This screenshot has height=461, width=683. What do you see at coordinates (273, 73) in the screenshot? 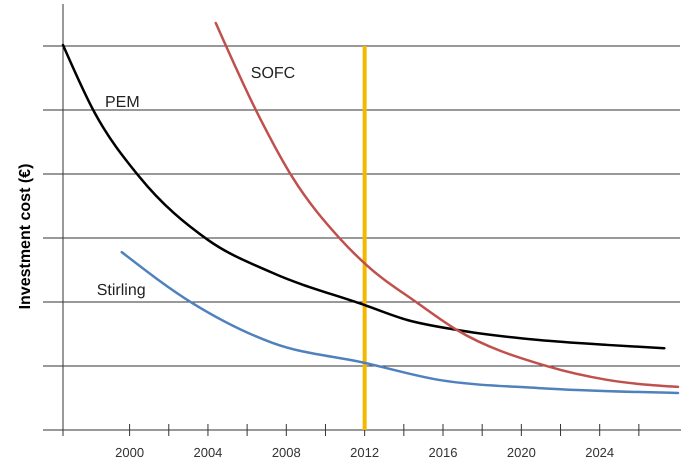
I see `series-label: SOFC` at bounding box center [273, 73].